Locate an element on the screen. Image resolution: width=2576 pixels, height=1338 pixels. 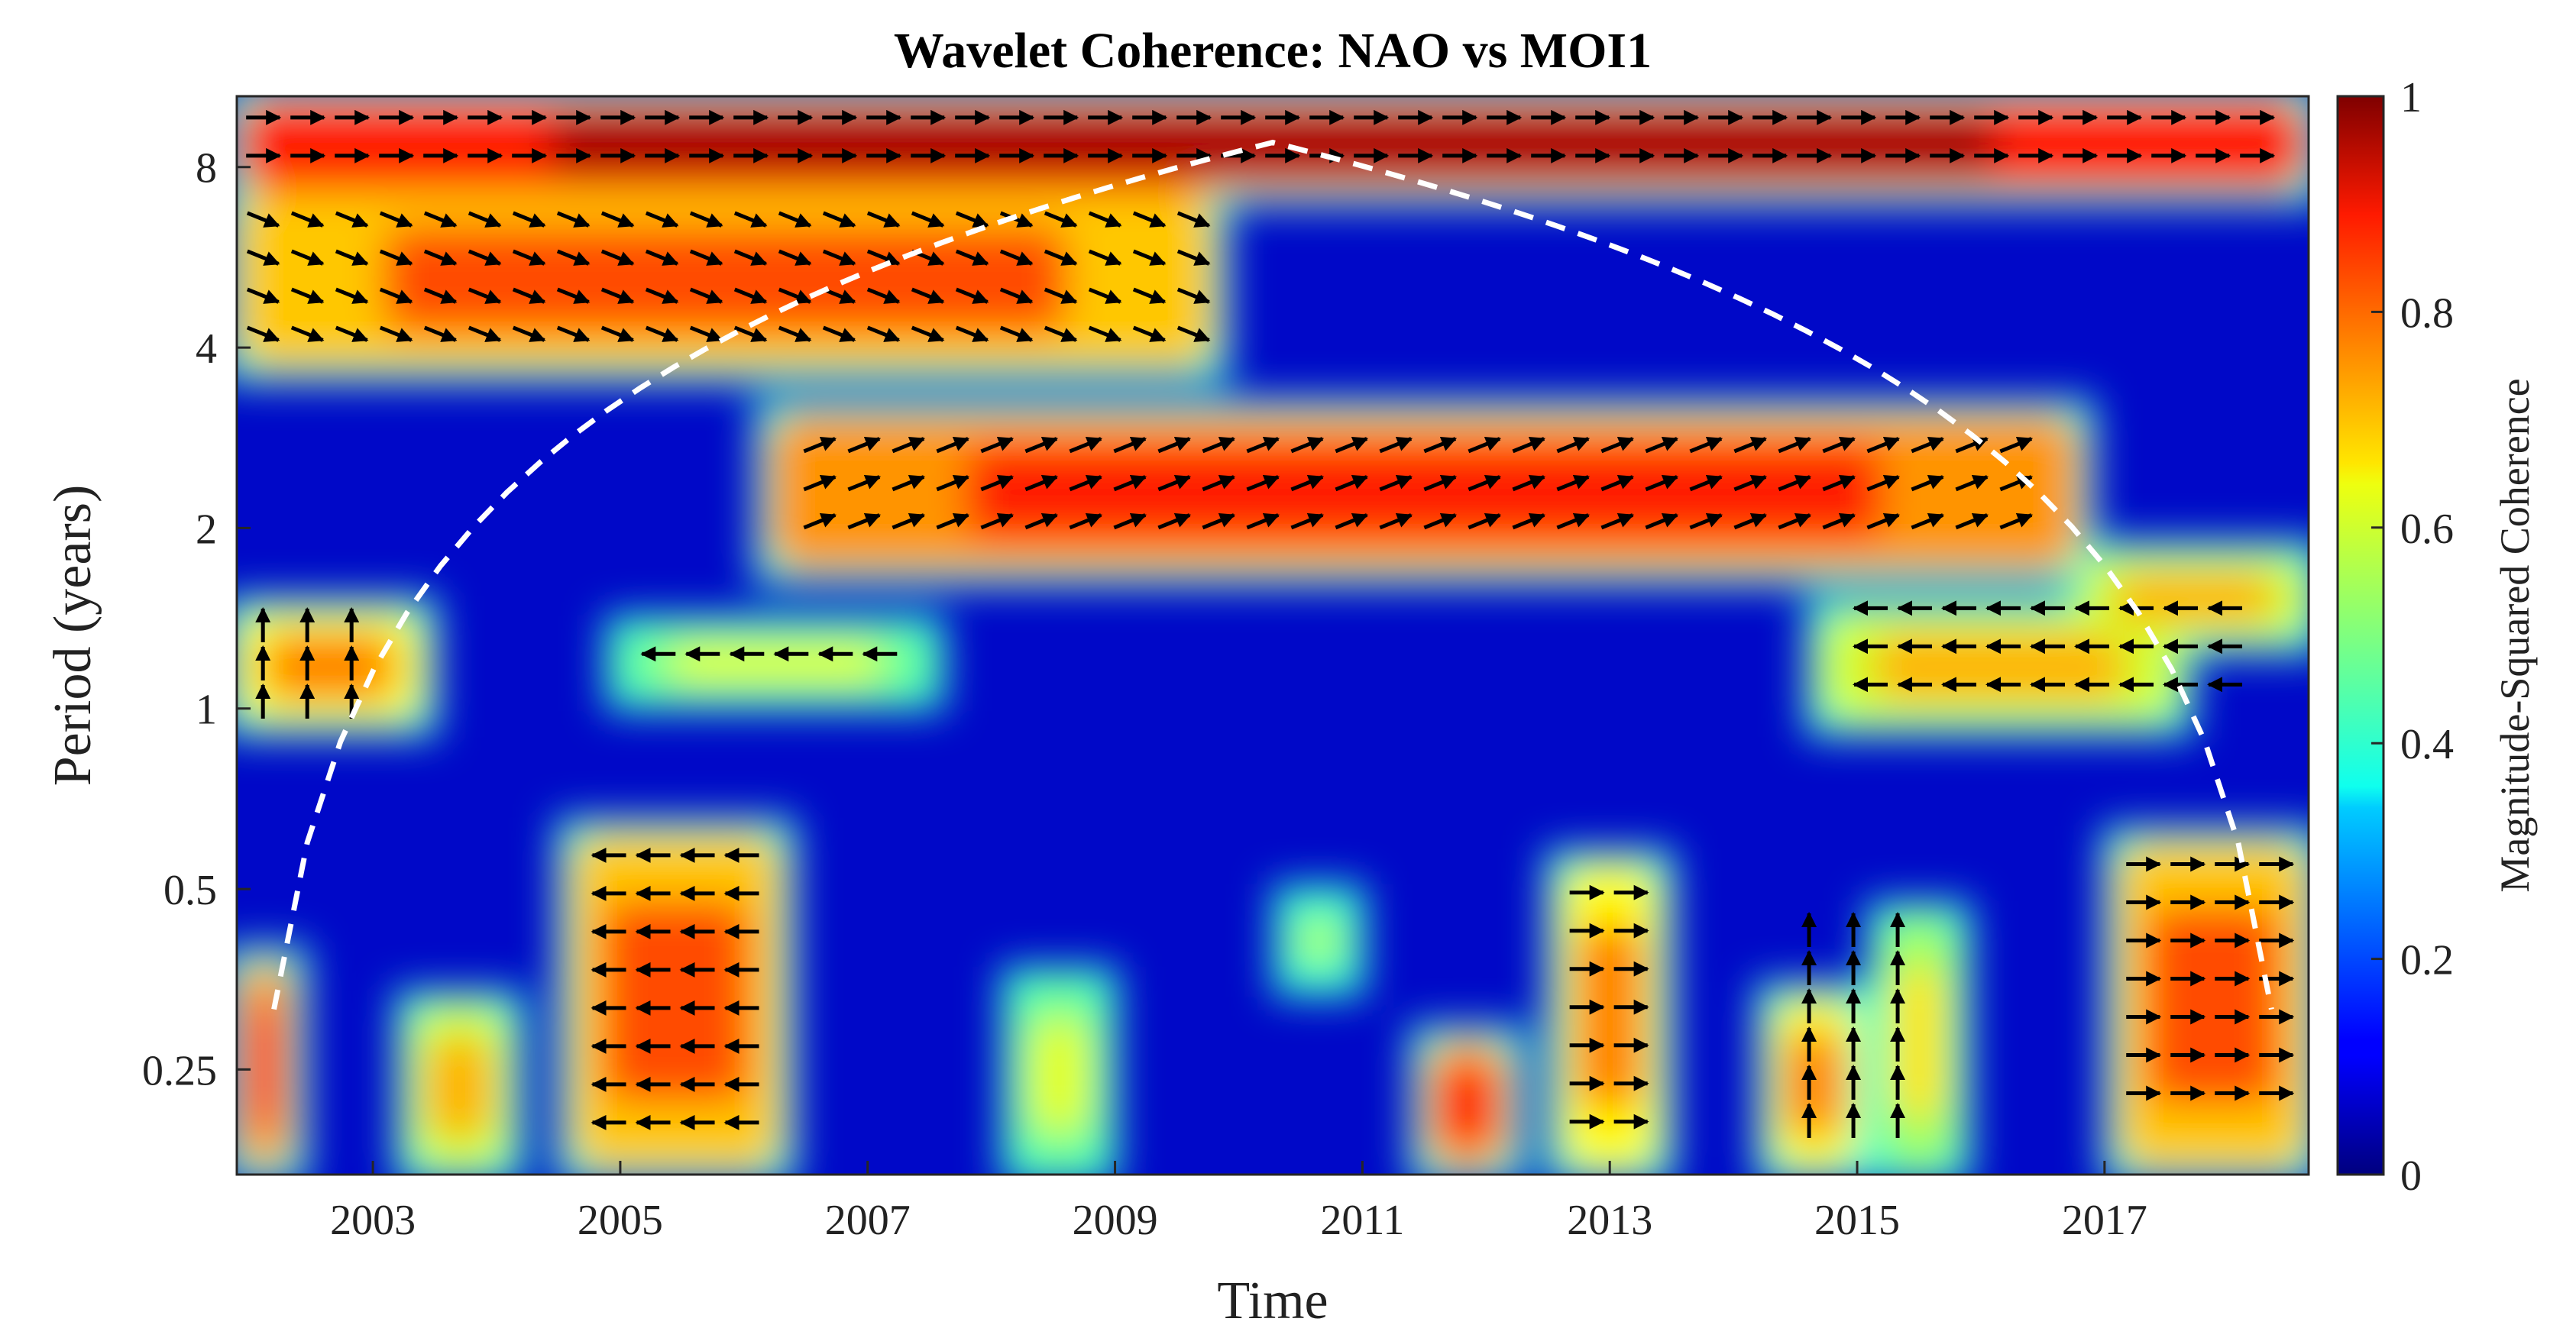
colorbar-tick-label: 0.6 is located at coordinates (2427, 530).